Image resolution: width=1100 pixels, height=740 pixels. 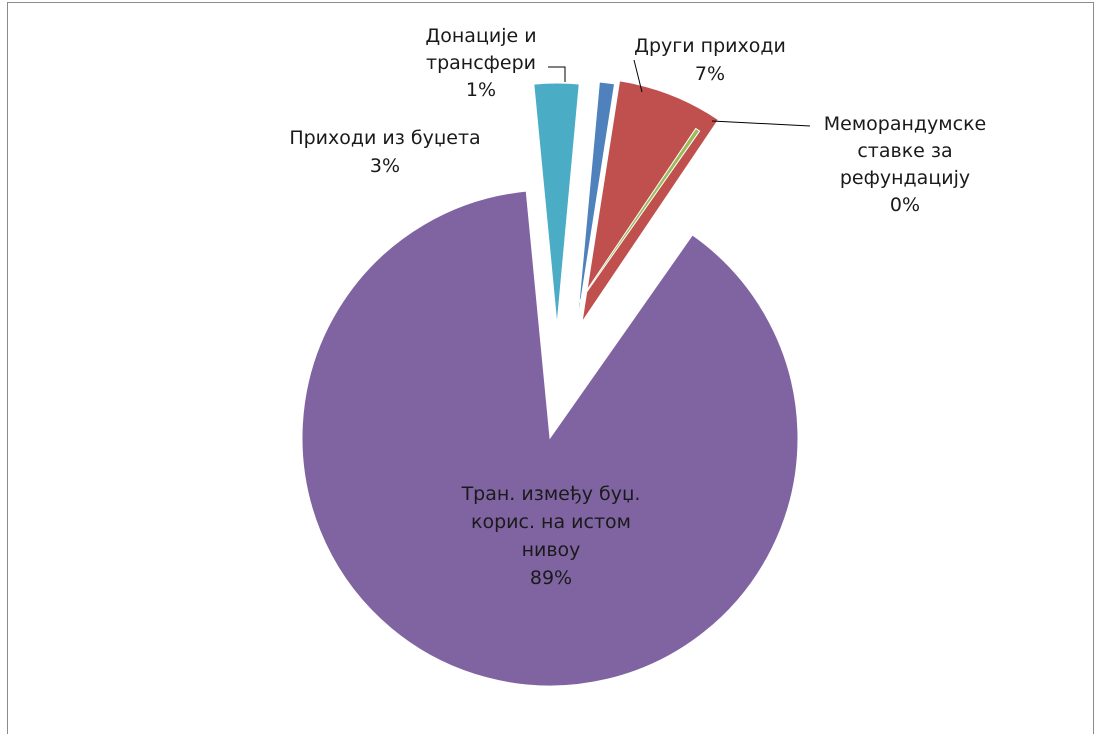 What do you see at coordinates (761, 123) in the screenshot?
I see `leader-memorandumske` at bounding box center [761, 123].